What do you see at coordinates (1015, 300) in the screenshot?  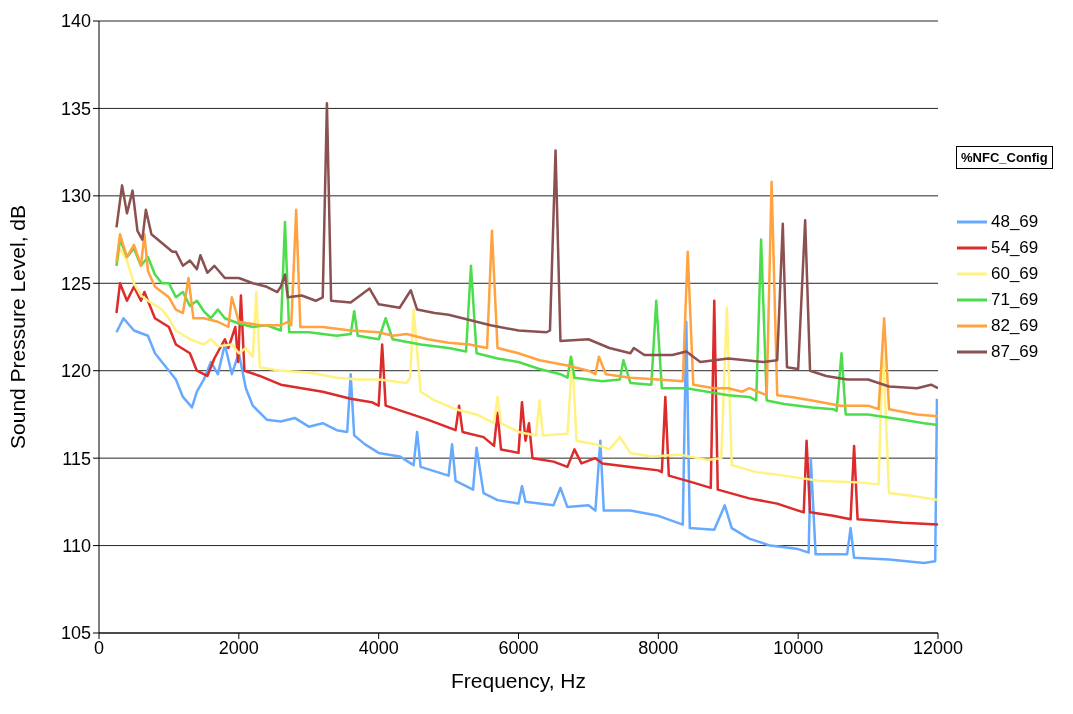 I see `legend-label: 71_69` at bounding box center [1015, 300].